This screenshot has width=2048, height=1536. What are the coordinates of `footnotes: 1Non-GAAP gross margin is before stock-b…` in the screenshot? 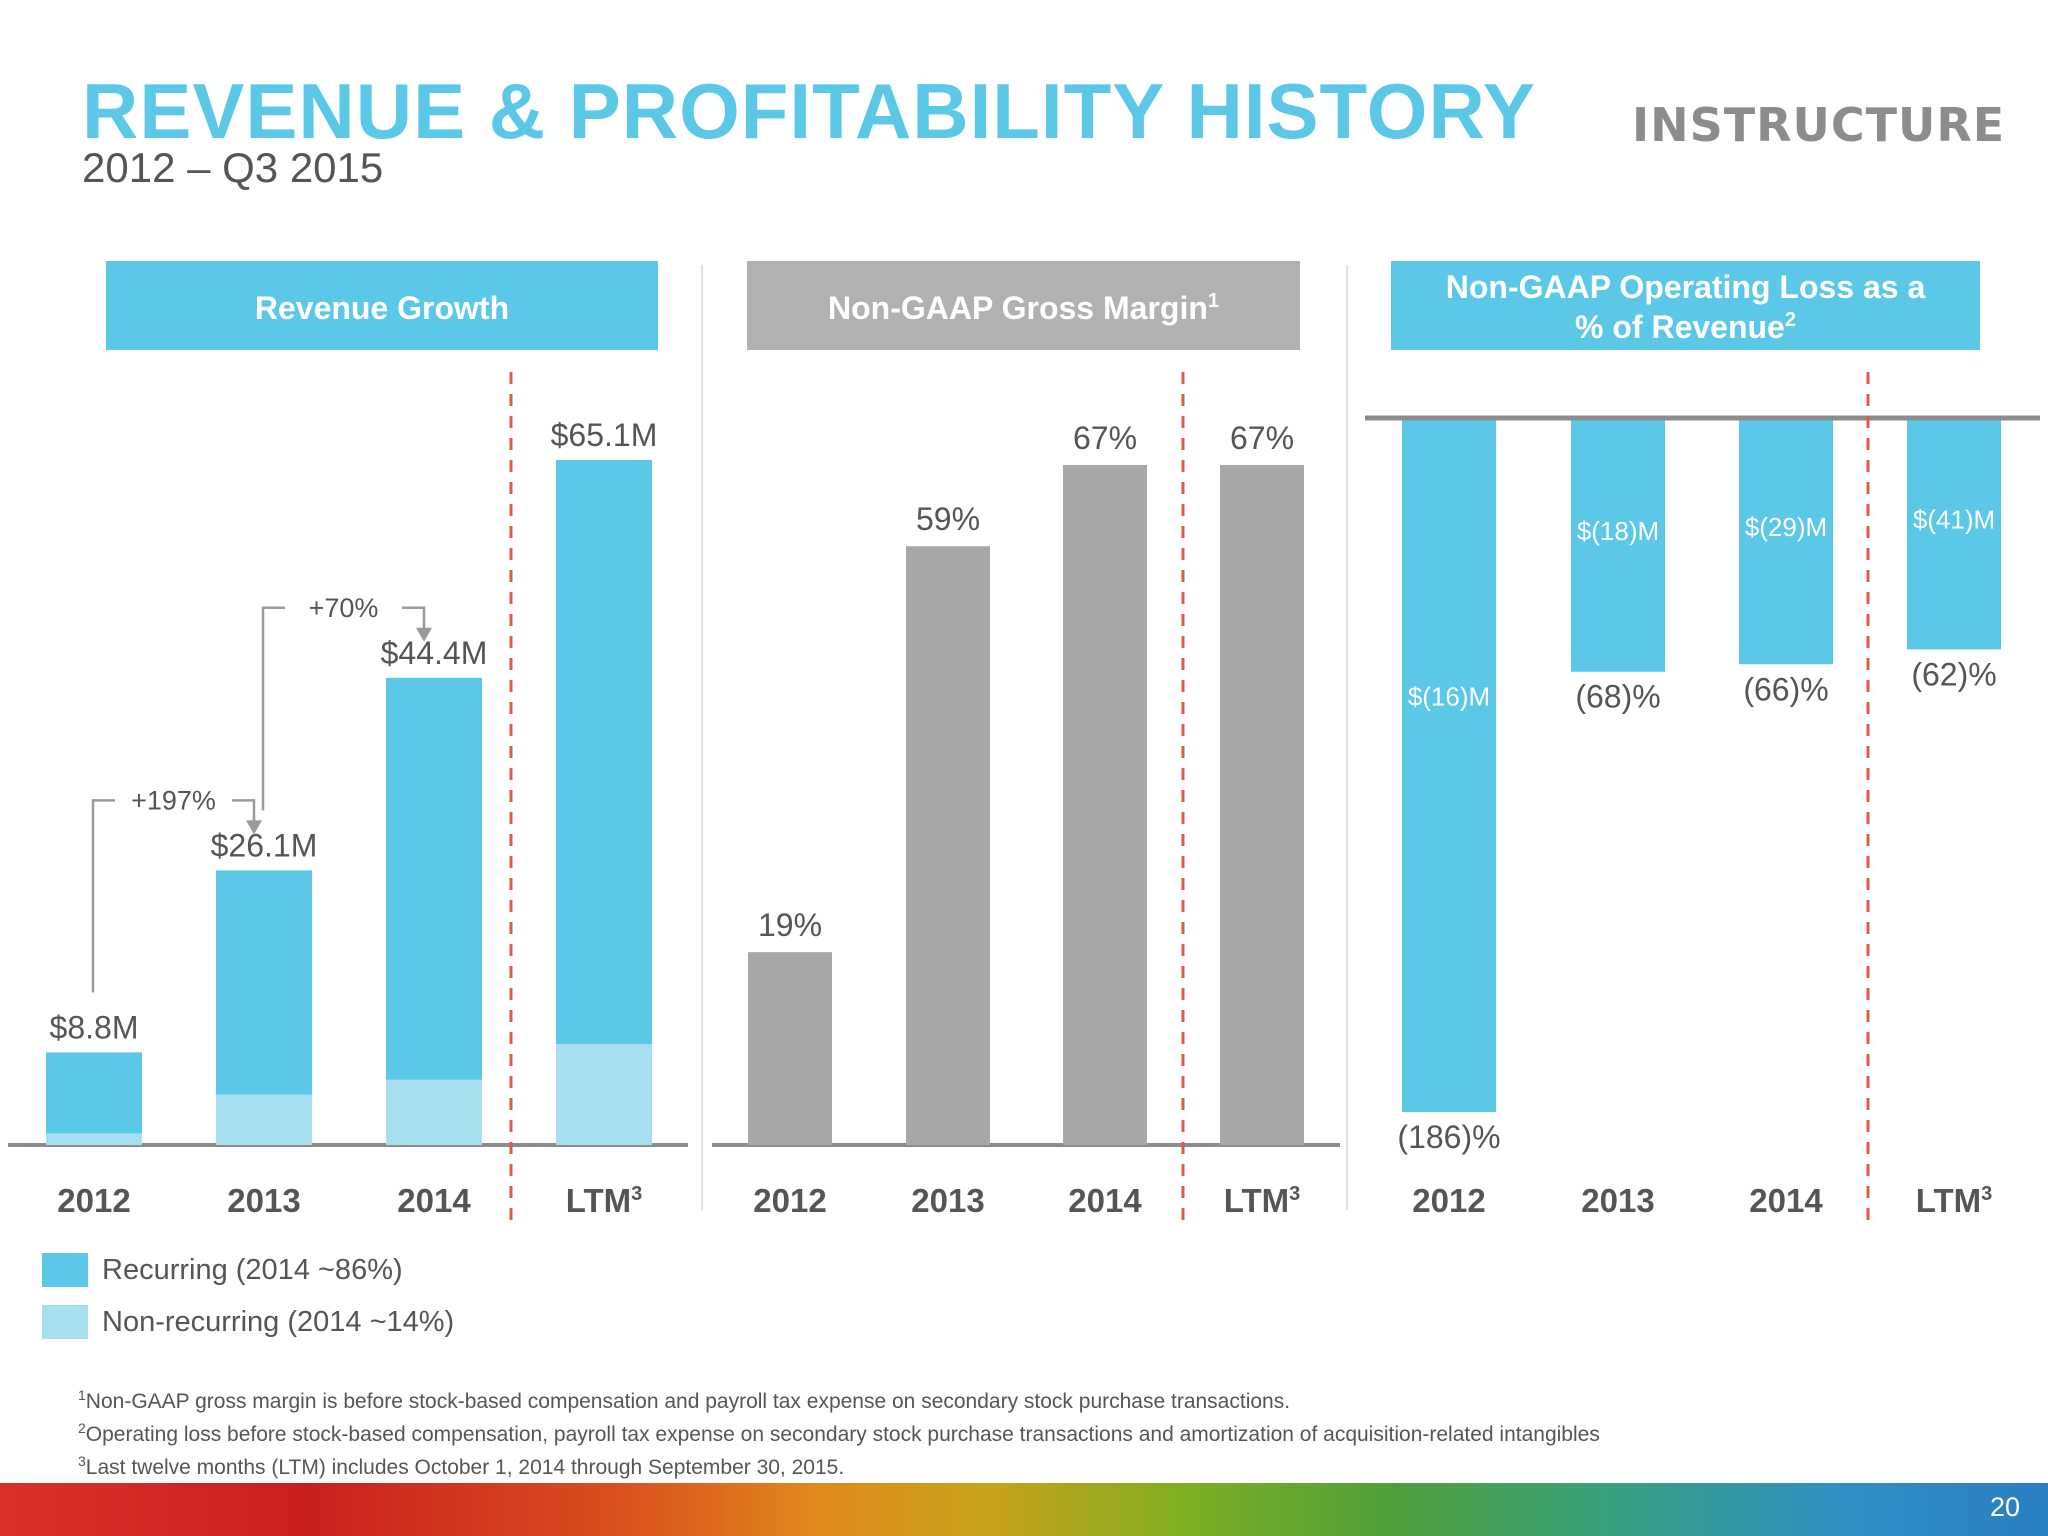 It's located at (839, 1431).